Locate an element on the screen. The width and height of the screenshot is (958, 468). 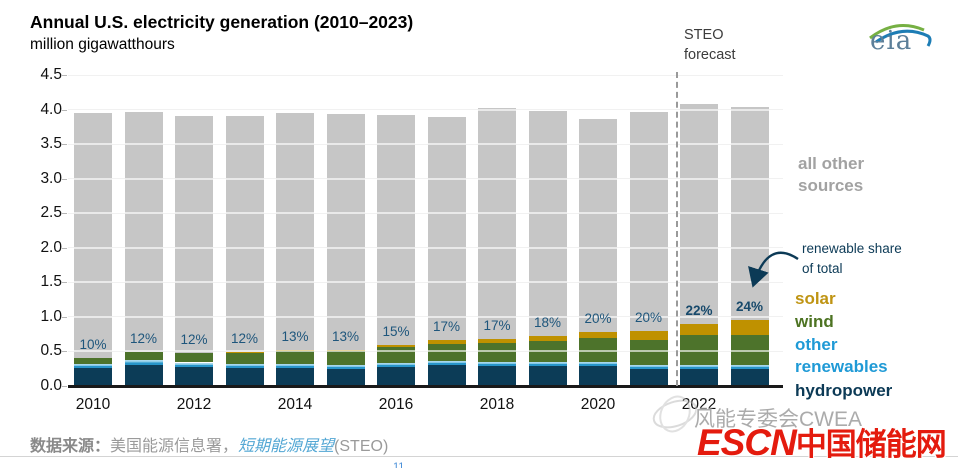
x-axis-label: 2010 is located at coordinates (93, 404).